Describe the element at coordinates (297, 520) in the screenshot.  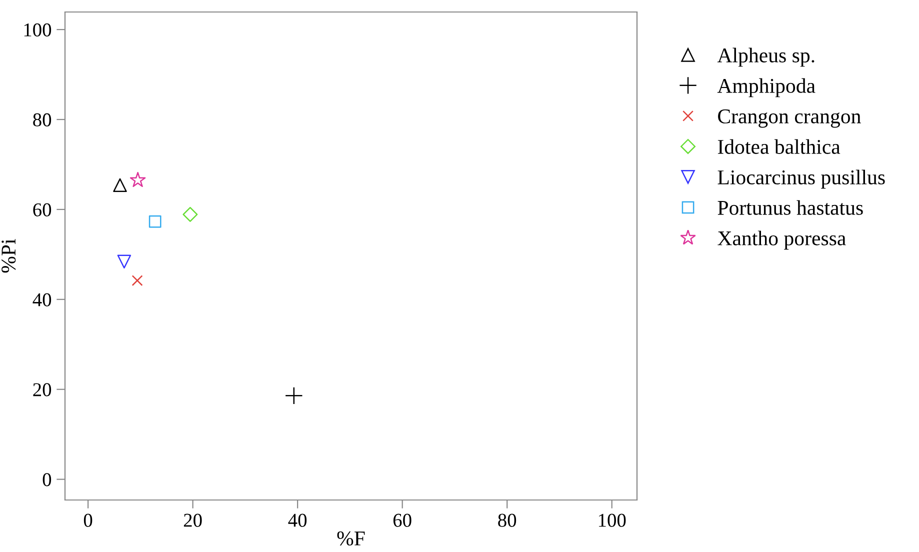
I see `x-tick-label: 40` at that location.